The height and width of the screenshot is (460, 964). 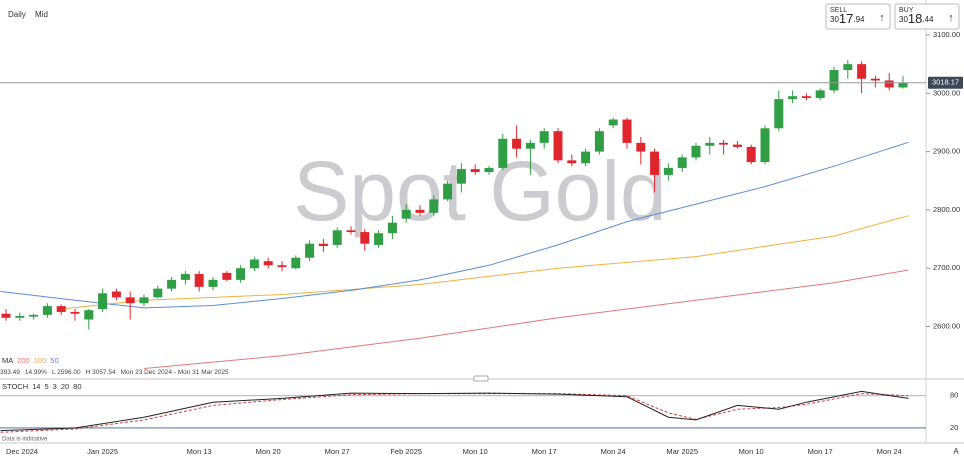 I want to click on sell-price-part: .94, so click(x=859, y=19).